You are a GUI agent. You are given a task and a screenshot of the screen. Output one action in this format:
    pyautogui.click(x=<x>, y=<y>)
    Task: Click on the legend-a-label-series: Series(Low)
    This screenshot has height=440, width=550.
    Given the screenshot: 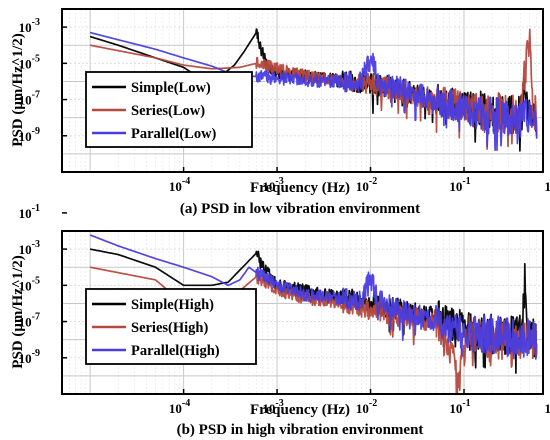 What is the action you would take?
    pyautogui.click(x=168, y=111)
    